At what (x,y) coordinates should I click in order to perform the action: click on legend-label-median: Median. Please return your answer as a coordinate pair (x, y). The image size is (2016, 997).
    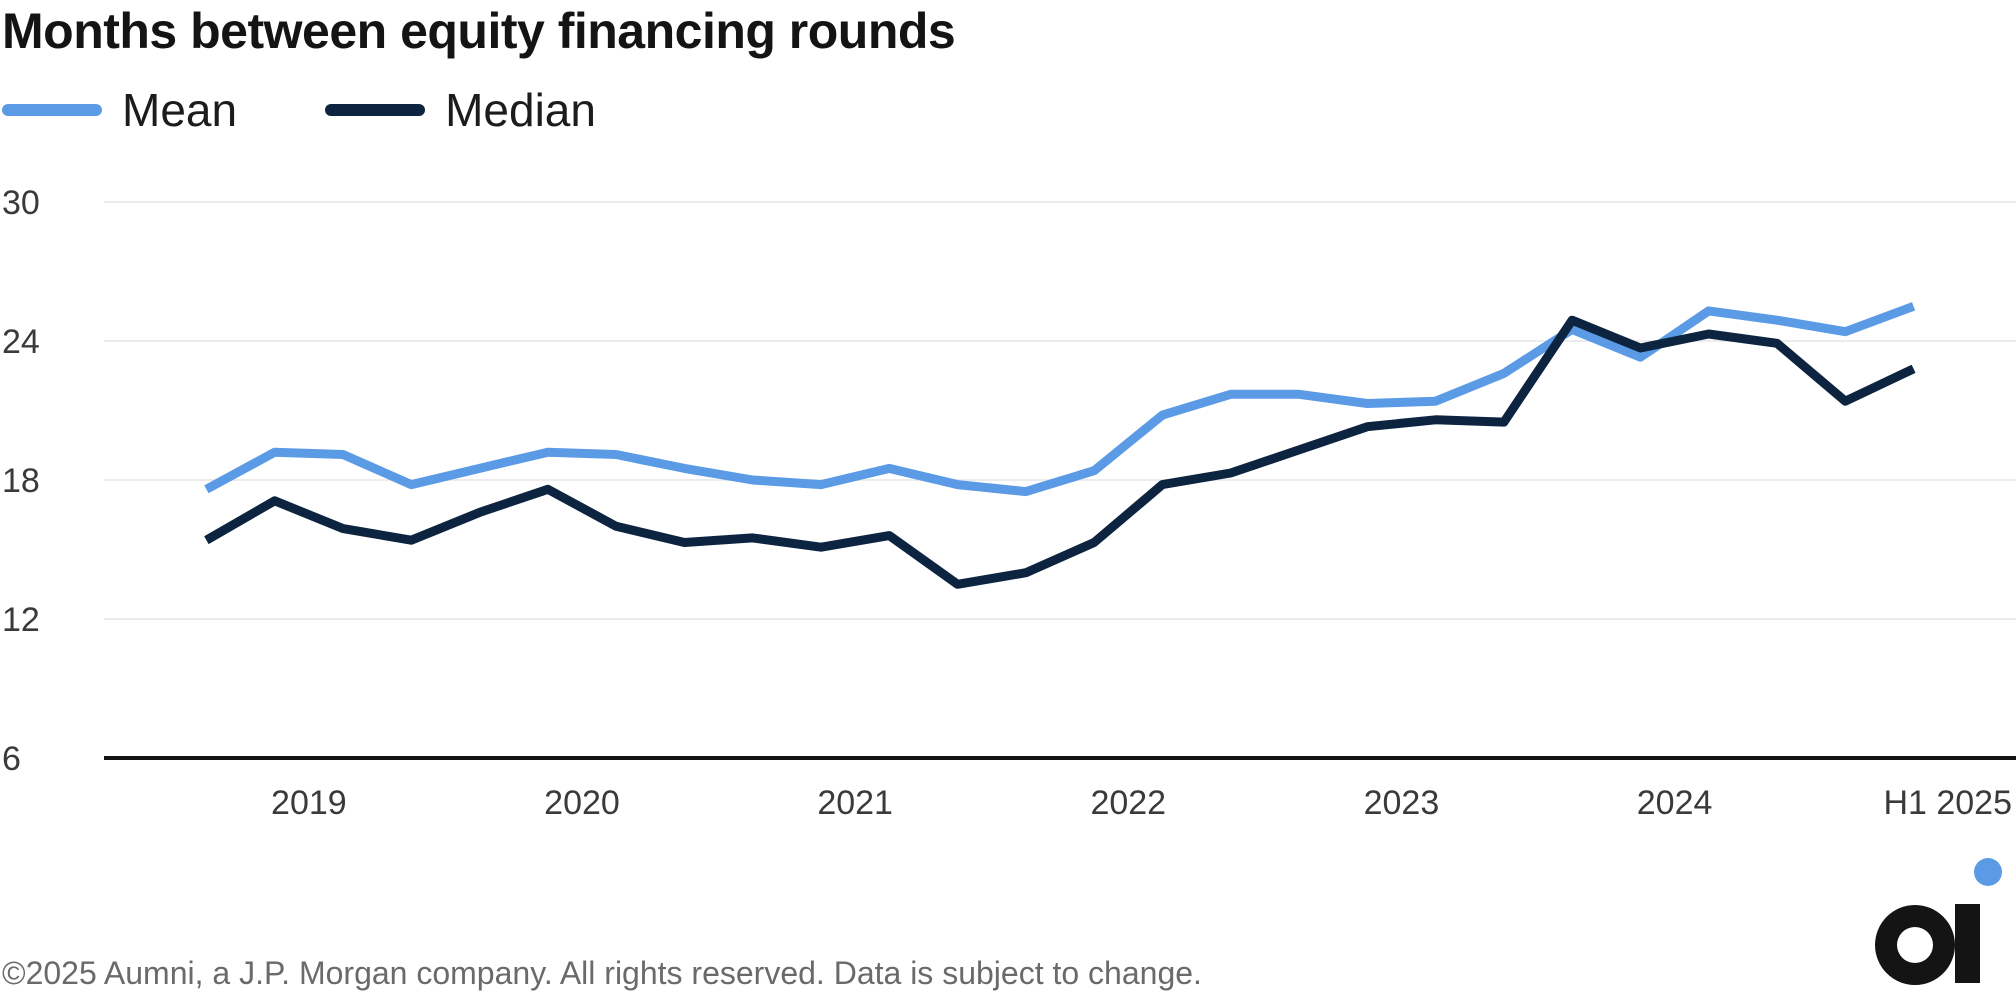
    Looking at the image, I should click on (520, 110).